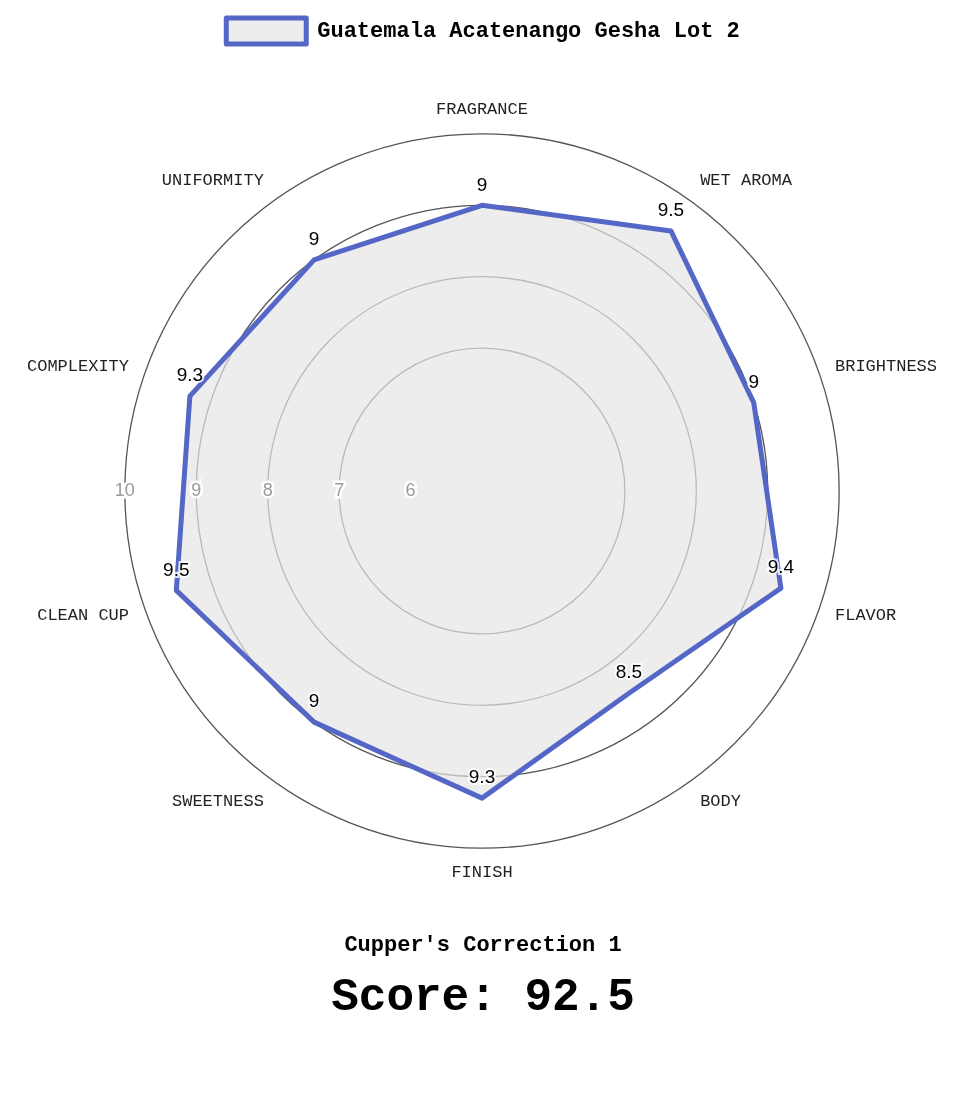 The width and height of the screenshot is (968, 1106). What do you see at coordinates (886, 366) in the screenshot?
I see `spoke-label: BRIGHTNESS` at bounding box center [886, 366].